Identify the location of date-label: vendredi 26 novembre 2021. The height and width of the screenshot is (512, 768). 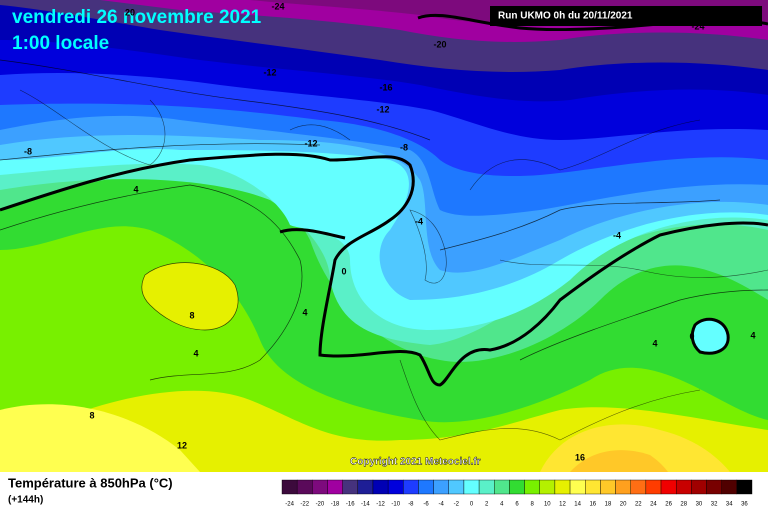
(137, 17).